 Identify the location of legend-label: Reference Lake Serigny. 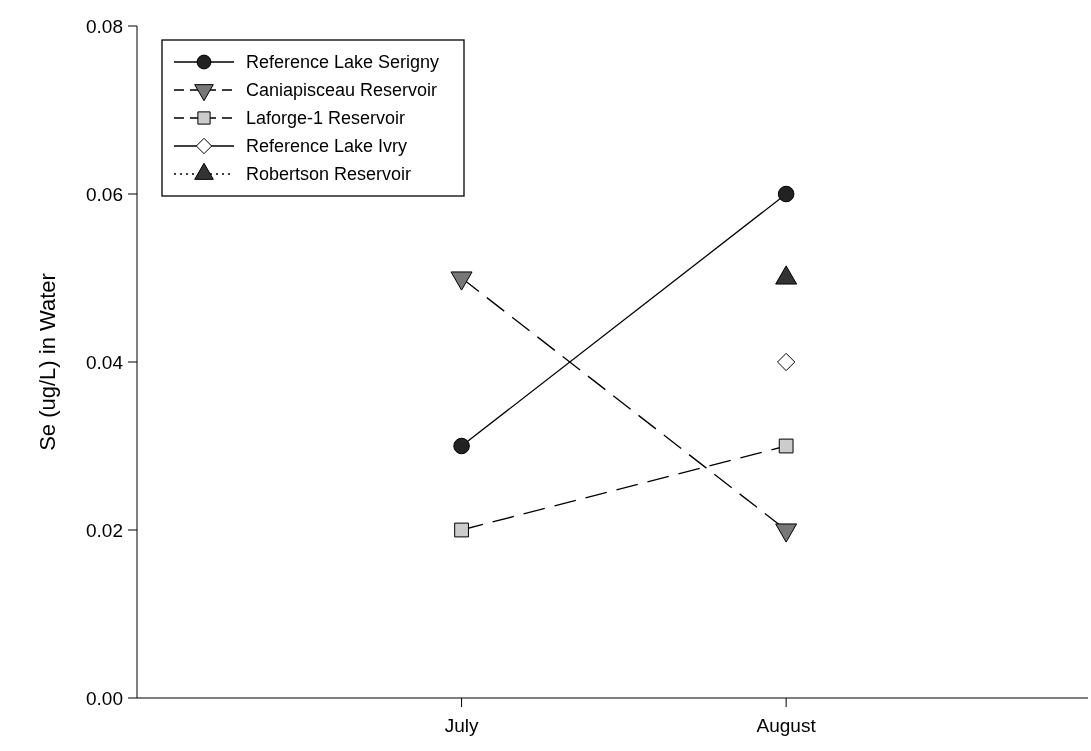
(343, 62).